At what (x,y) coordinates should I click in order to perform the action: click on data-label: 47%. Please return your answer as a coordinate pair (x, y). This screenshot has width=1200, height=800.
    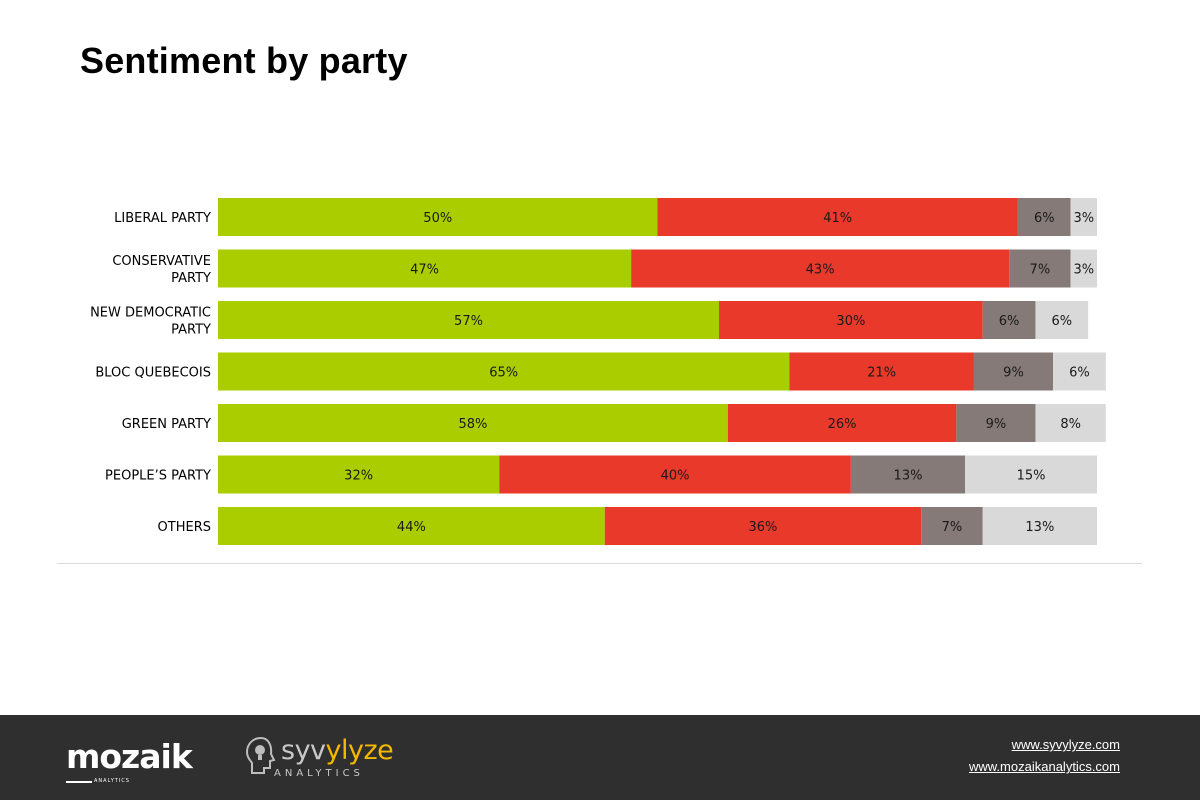
    Looking at the image, I should click on (424, 270).